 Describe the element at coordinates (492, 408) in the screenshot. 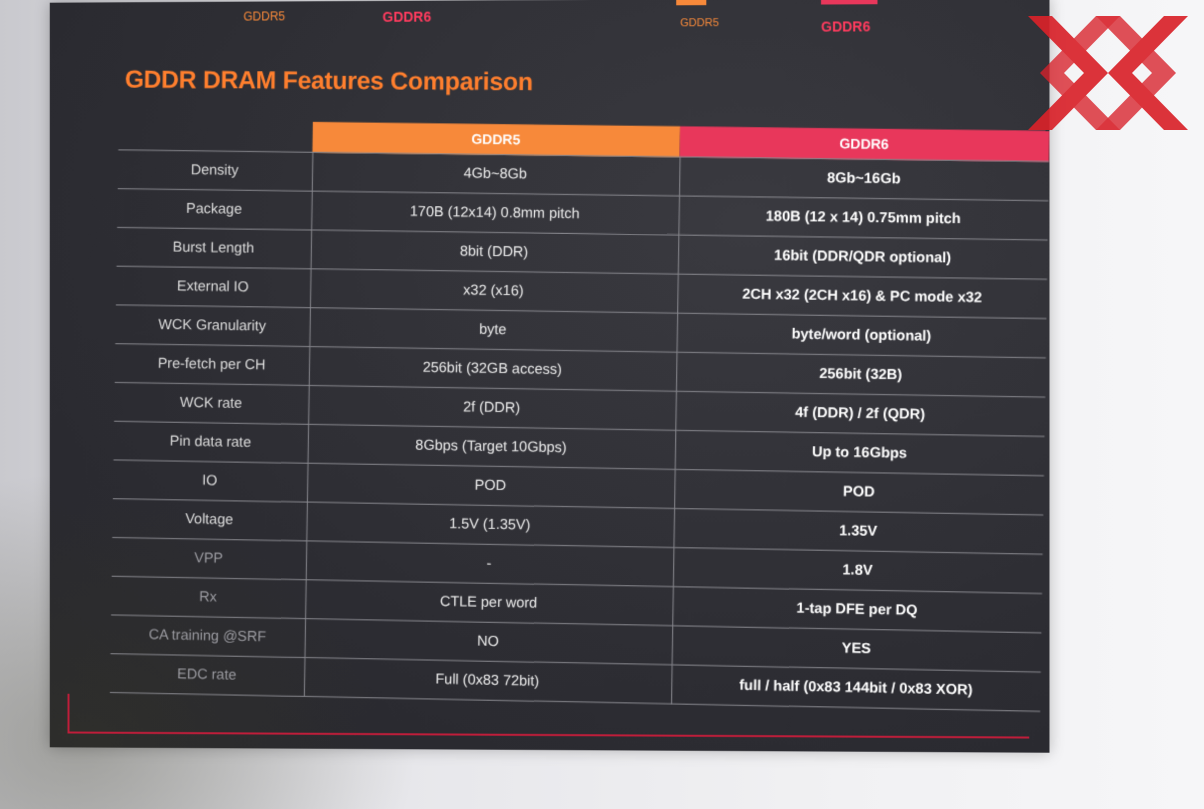

I see `cell-gddr5: 2f (DDR)` at that location.